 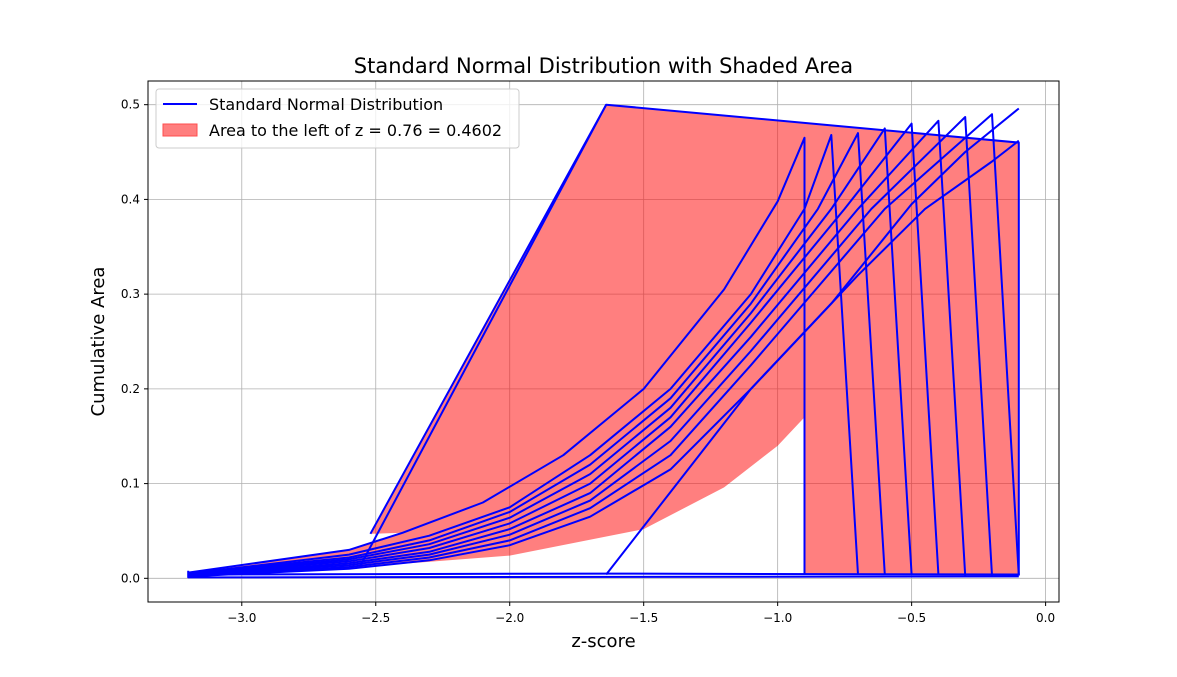 I want to click on legend-box, so click(x=337, y=118).